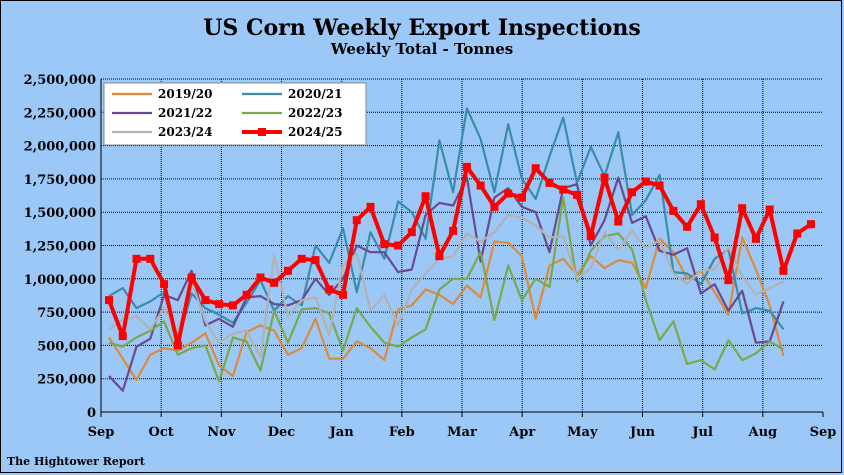  Describe the element at coordinates (262, 132) in the screenshot. I see `legend-swatch-marker` at that location.